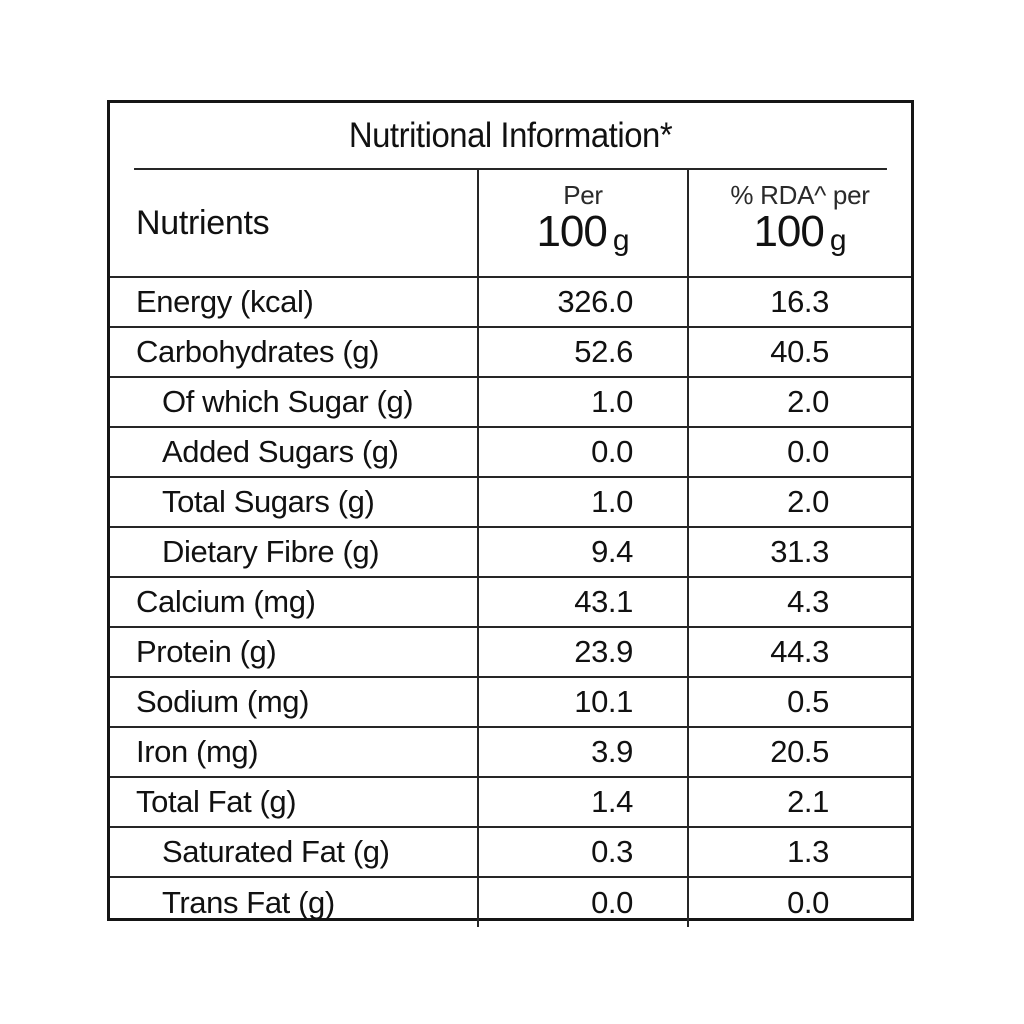 Image resolution: width=1024 pixels, height=1024 pixels. I want to click on per-amount-value: 100, so click(571, 231).